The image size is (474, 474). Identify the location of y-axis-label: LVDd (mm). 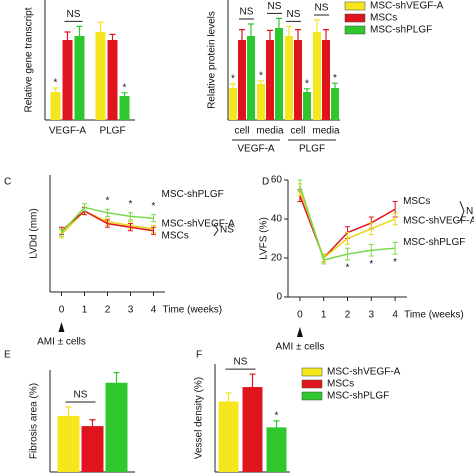
(34, 233).